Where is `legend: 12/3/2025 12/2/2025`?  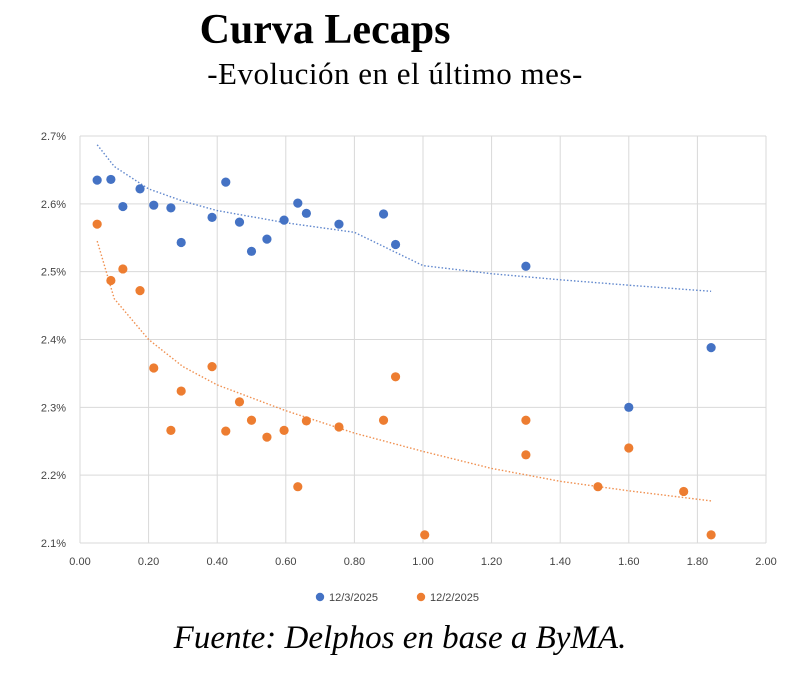 legend: 12/3/2025 12/2/2025 is located at coordinates (397, 598).